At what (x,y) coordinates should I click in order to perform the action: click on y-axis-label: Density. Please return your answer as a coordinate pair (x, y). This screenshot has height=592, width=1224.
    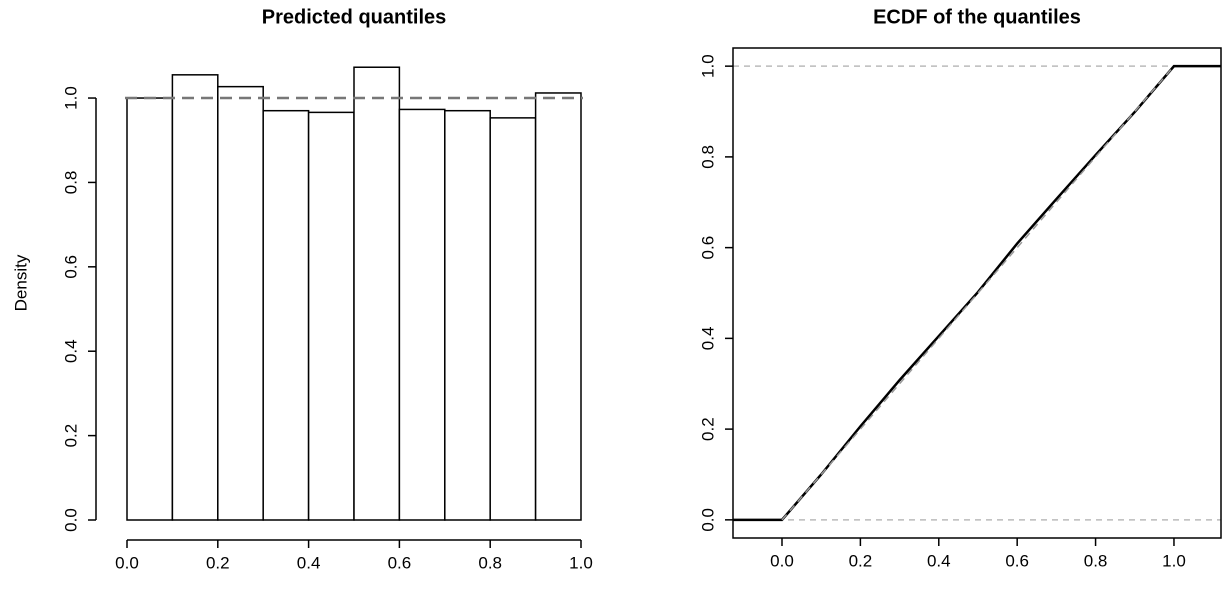
    Looking at the image, I should click on (20, 282).